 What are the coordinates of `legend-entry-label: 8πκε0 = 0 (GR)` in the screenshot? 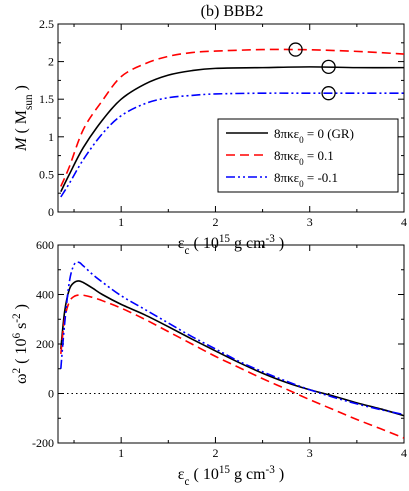 It's located at (314, 135).